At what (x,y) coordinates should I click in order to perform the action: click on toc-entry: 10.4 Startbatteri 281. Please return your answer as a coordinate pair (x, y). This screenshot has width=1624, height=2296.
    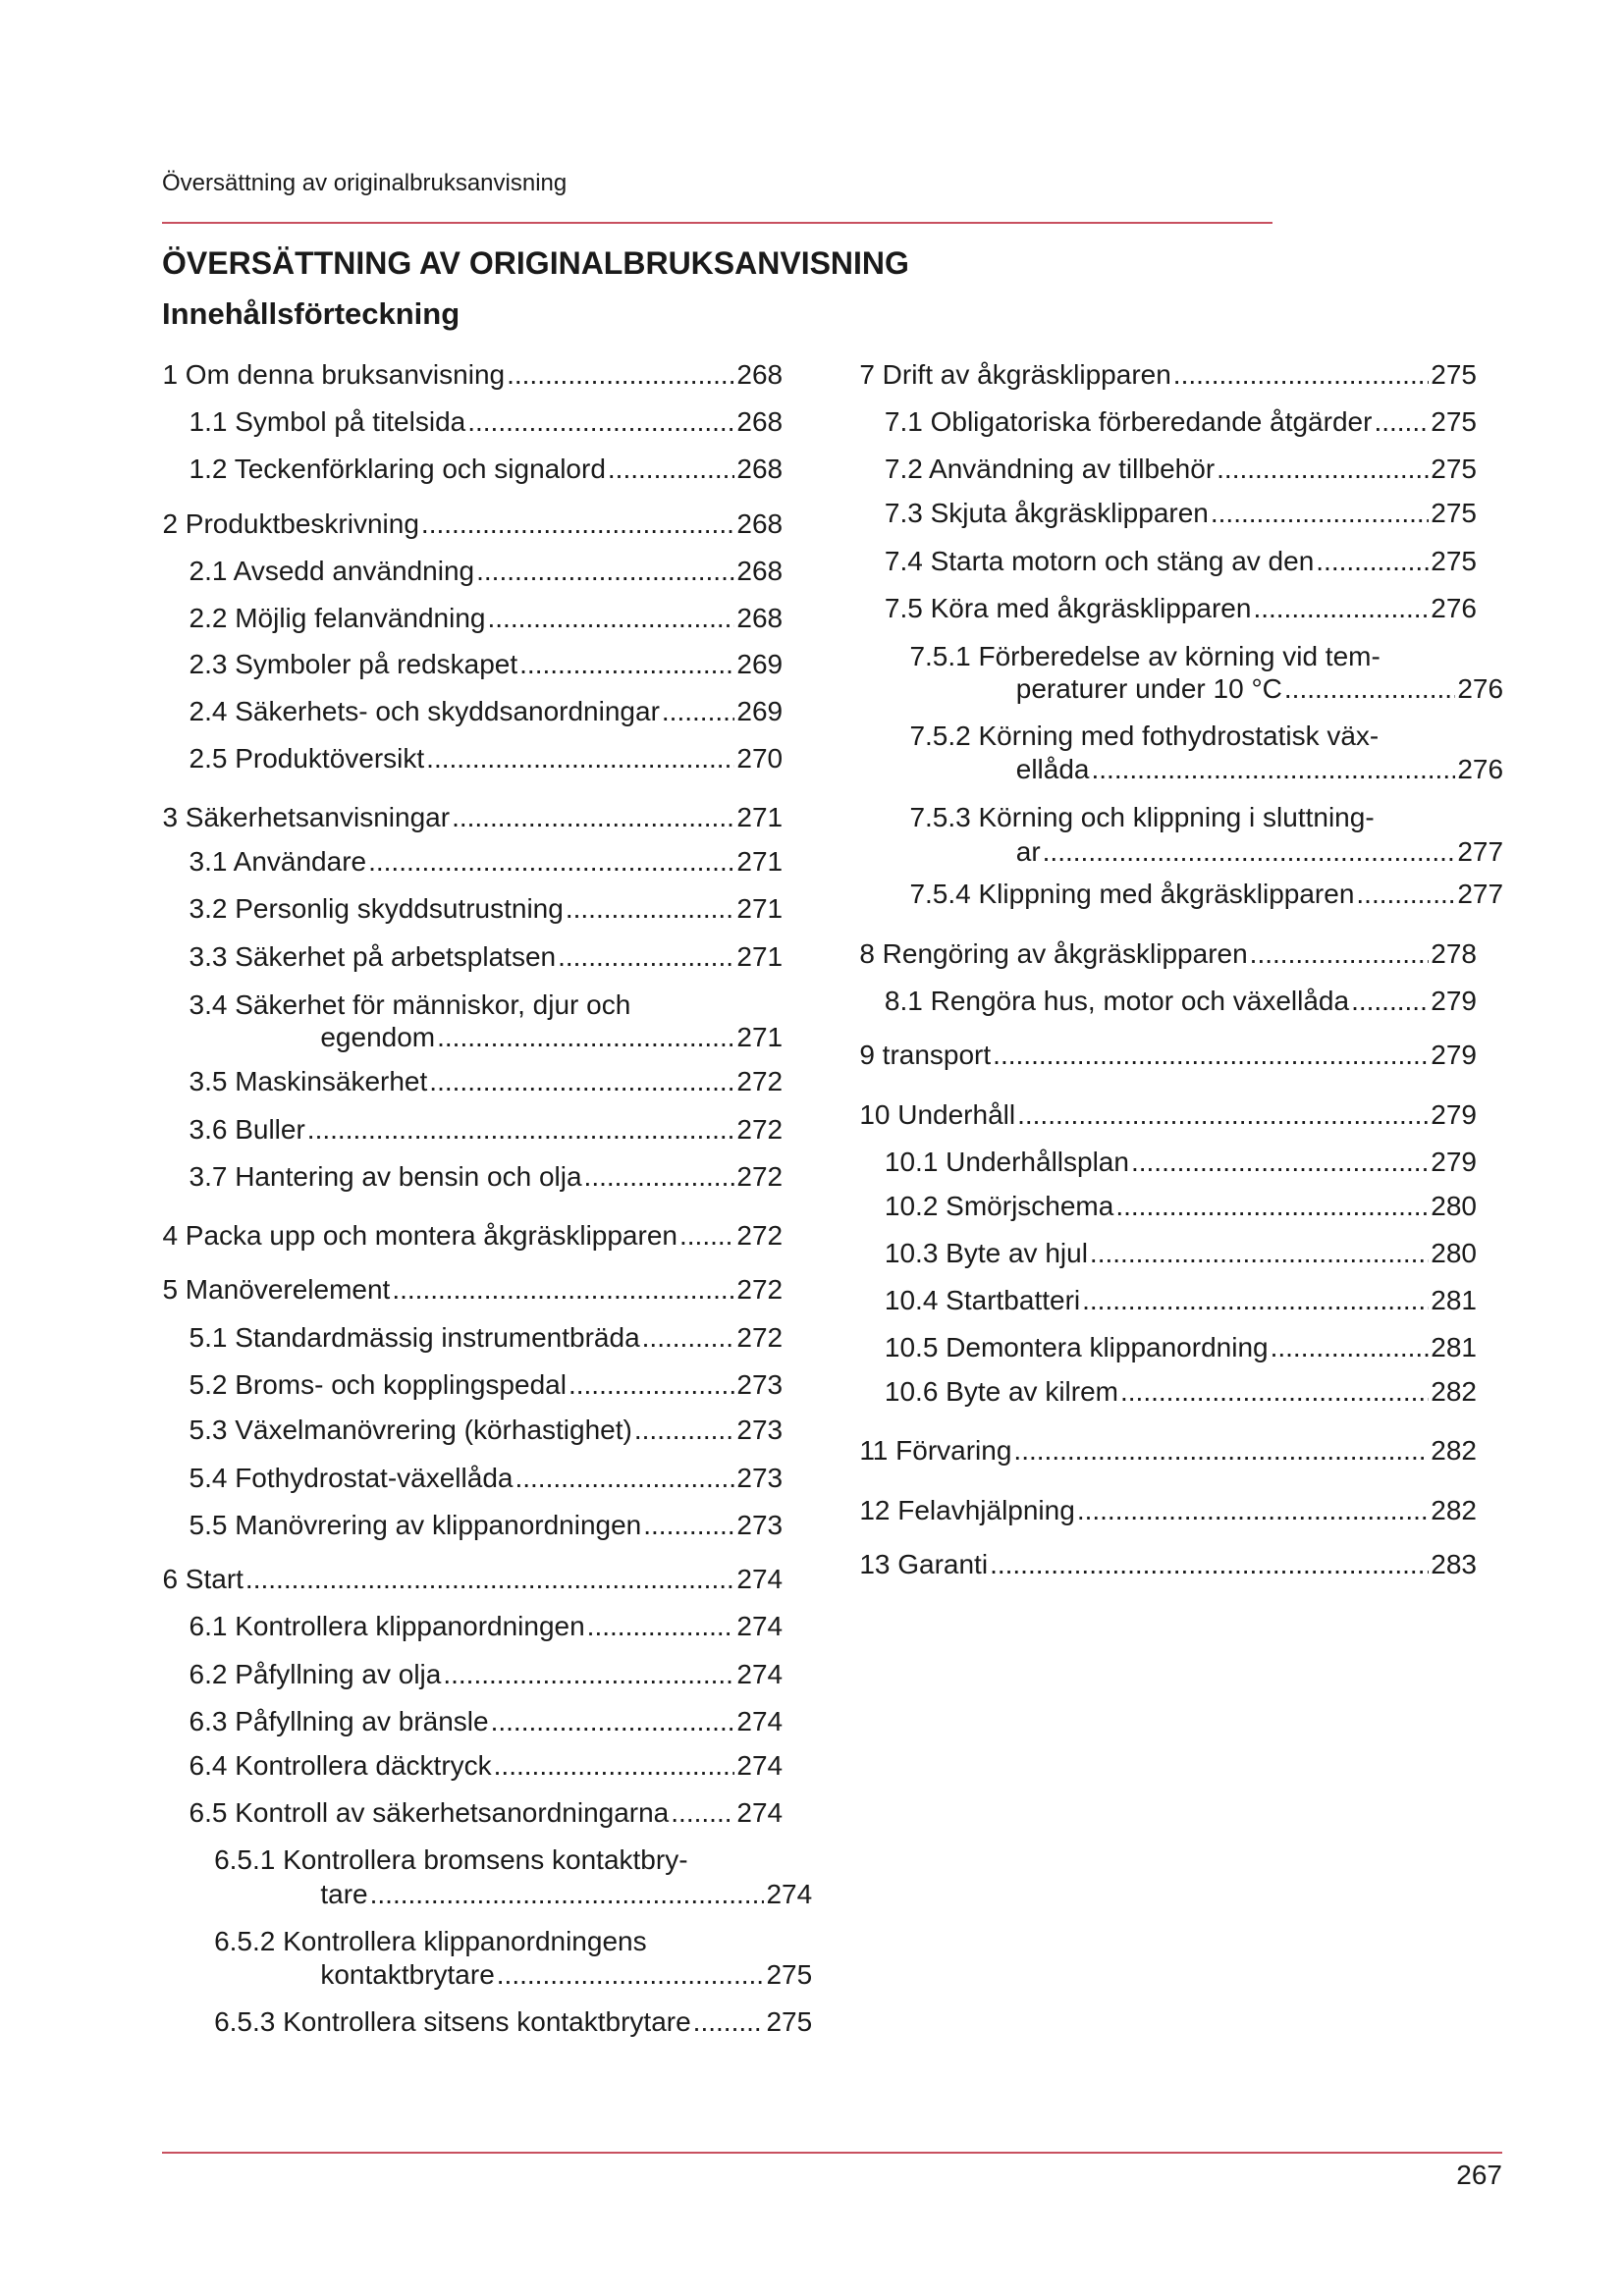
    Looking at the image, I should click on (1181, 1301).